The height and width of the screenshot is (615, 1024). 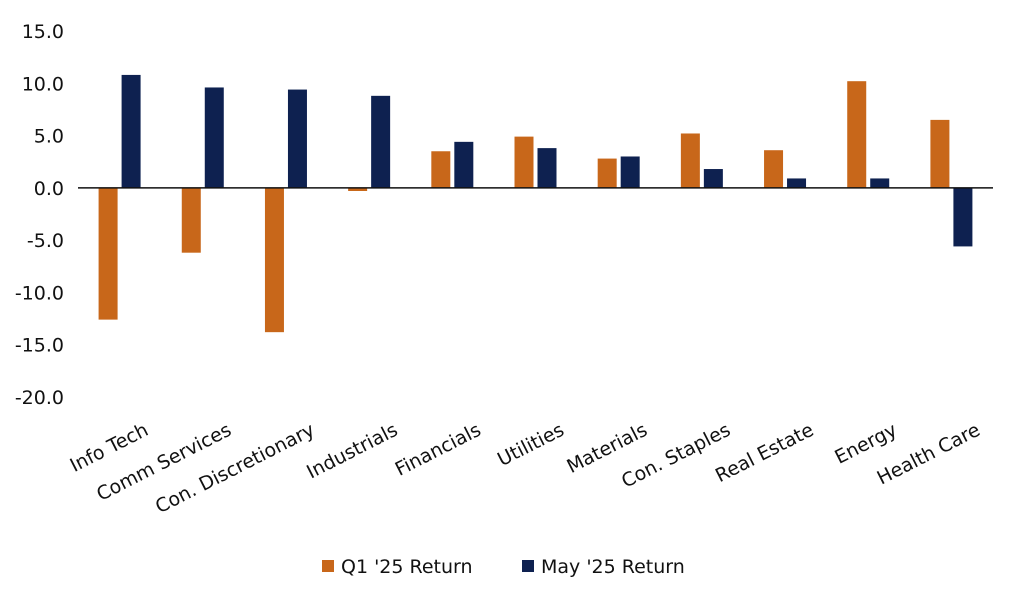 What do you see at coordinates (45, 241) in the screenshot?
I see `y-tick-label: -5.0` at bounding box center [45, 241].